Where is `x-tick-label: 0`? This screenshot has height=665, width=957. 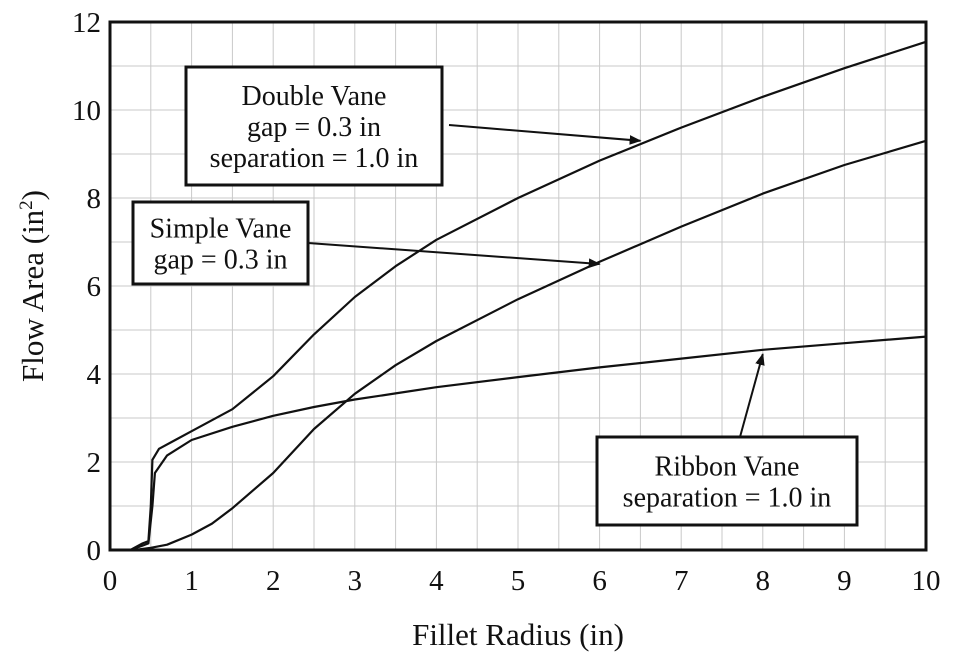 x-tick-label: 0 is located at coordinates (110, 581).